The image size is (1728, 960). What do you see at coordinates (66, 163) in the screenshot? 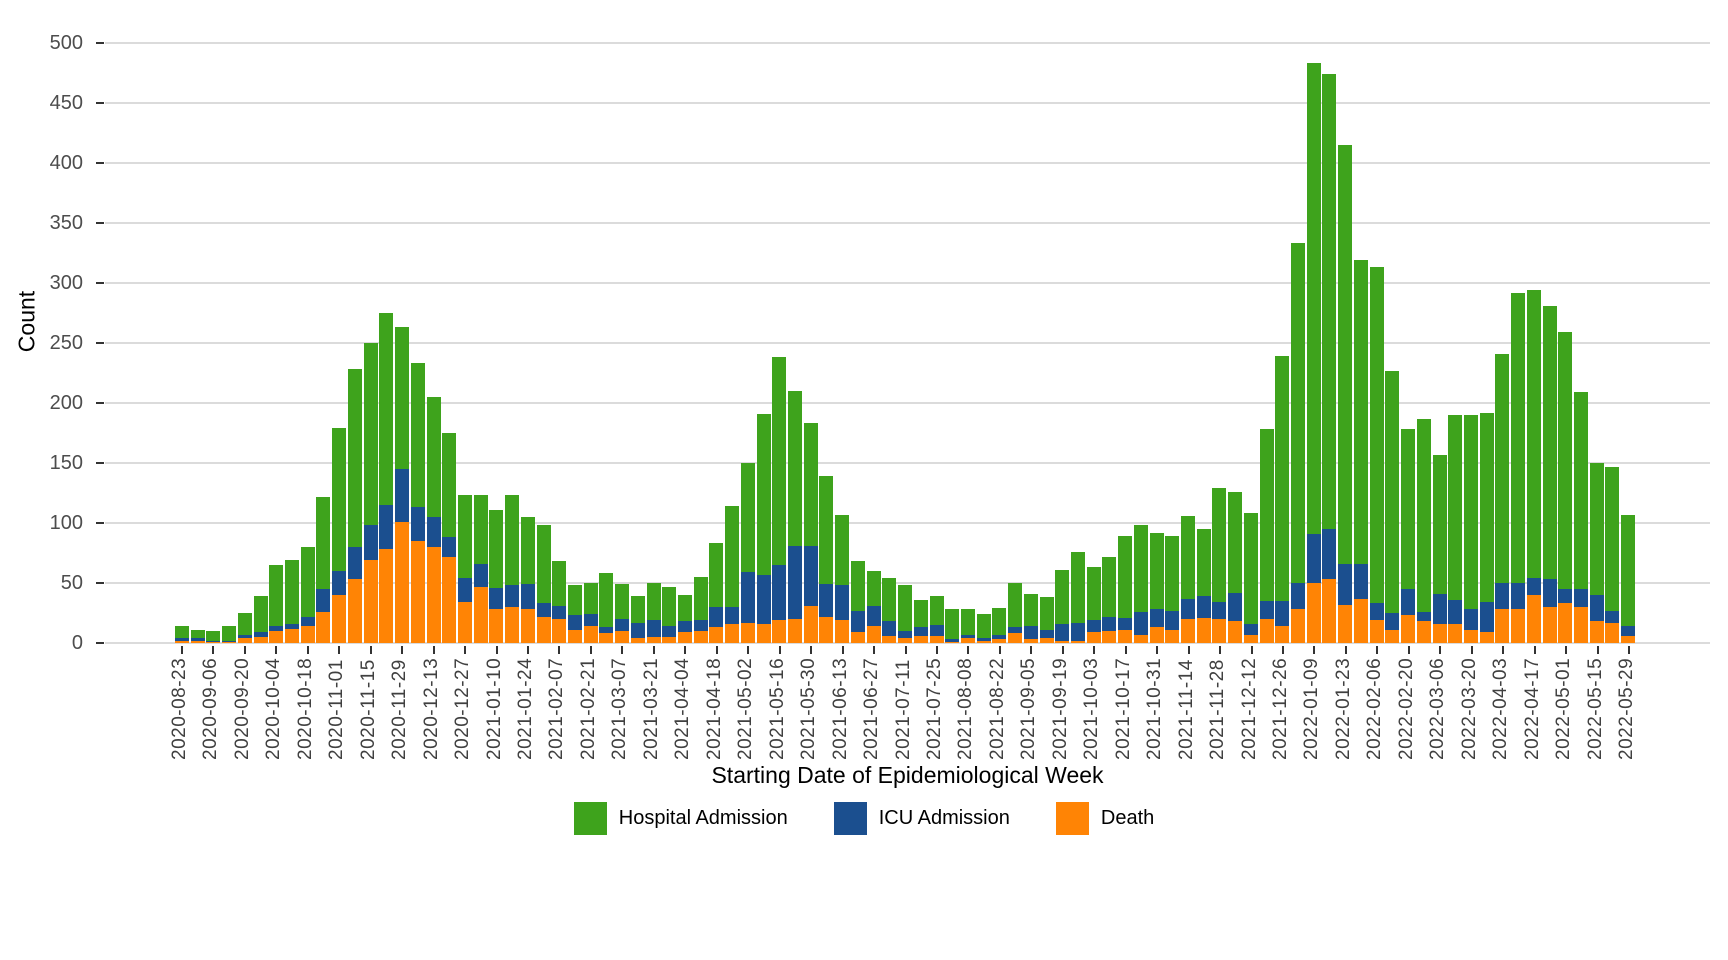
I see `y-tick-label-400: 400` at bounding box center [66, 163].